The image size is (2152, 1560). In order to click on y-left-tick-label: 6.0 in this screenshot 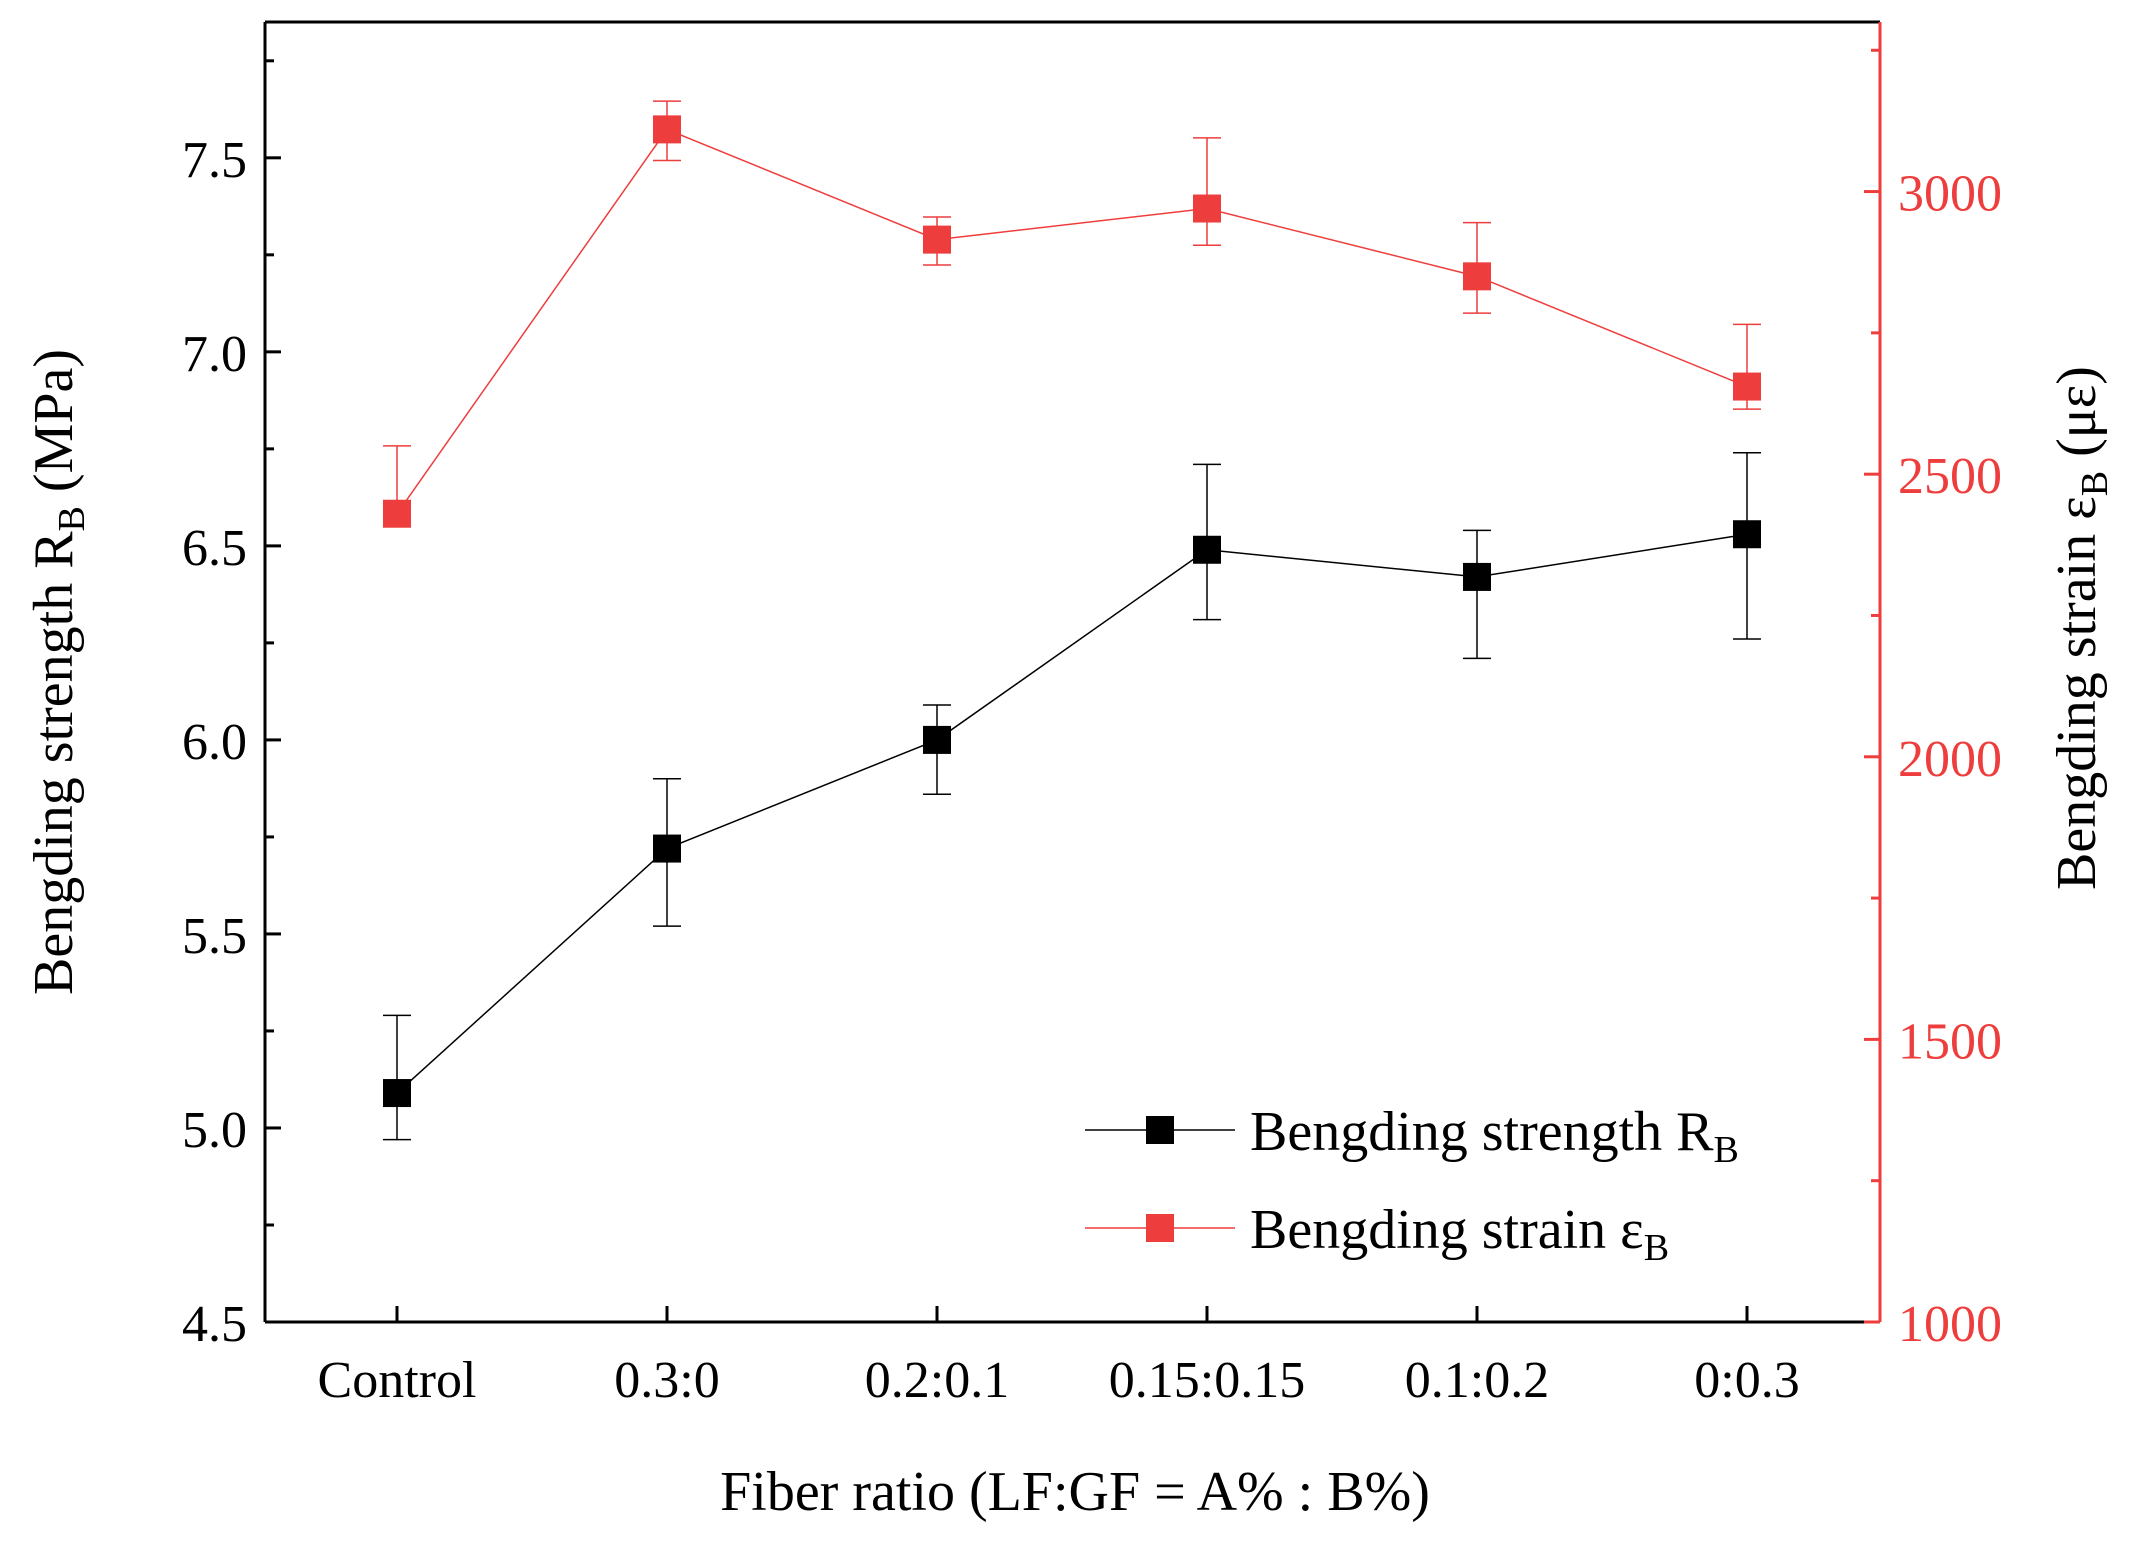, I will do `click(214, 742)`.